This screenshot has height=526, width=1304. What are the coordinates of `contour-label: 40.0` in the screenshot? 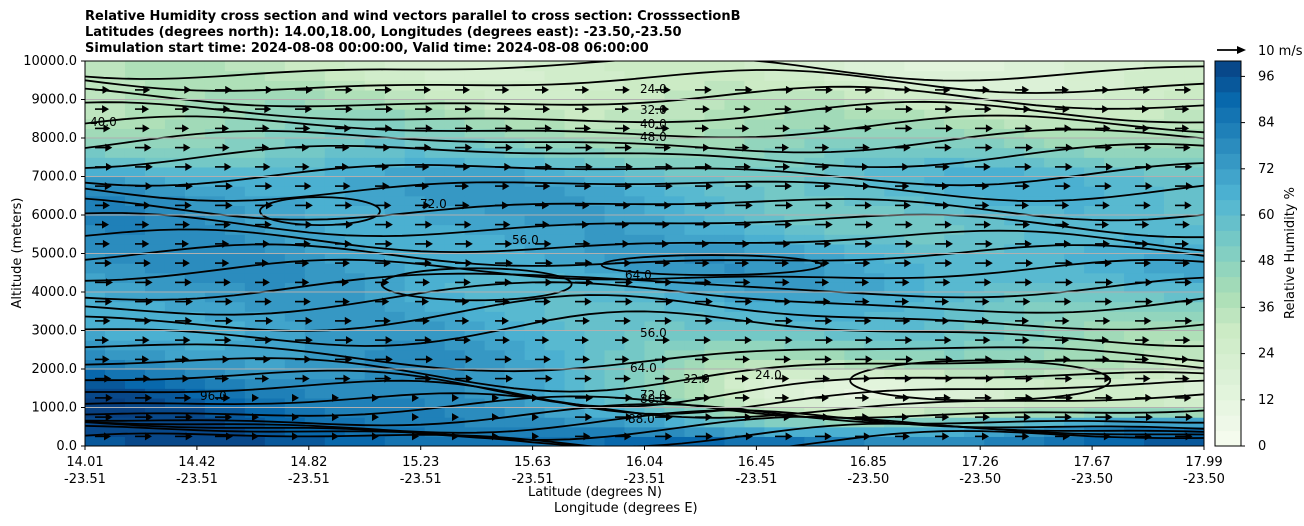 It's located at (653, 124).